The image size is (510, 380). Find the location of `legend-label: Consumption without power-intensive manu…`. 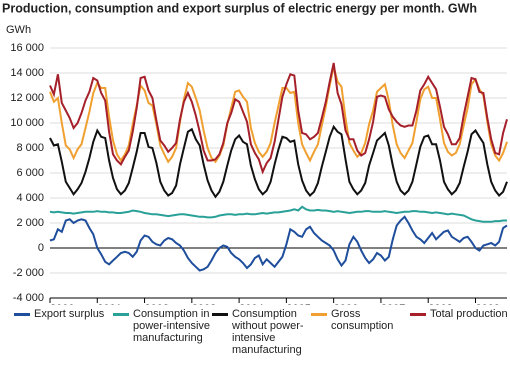

legend-label: Consumption without power-intensive manu… is located at coordinates (268, 332).